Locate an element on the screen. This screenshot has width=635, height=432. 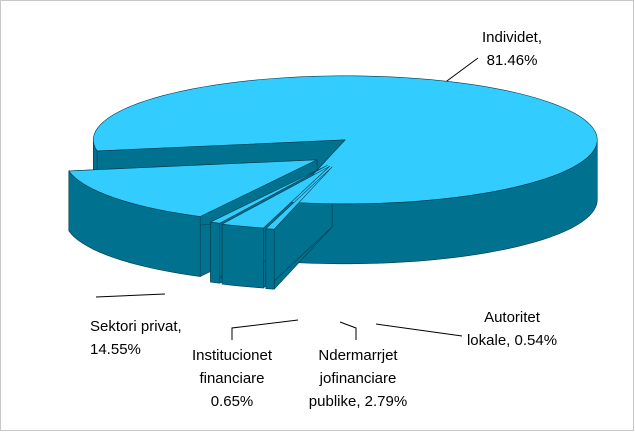
data-label: lokale, 0.54% is located at coordinates (512, 340).